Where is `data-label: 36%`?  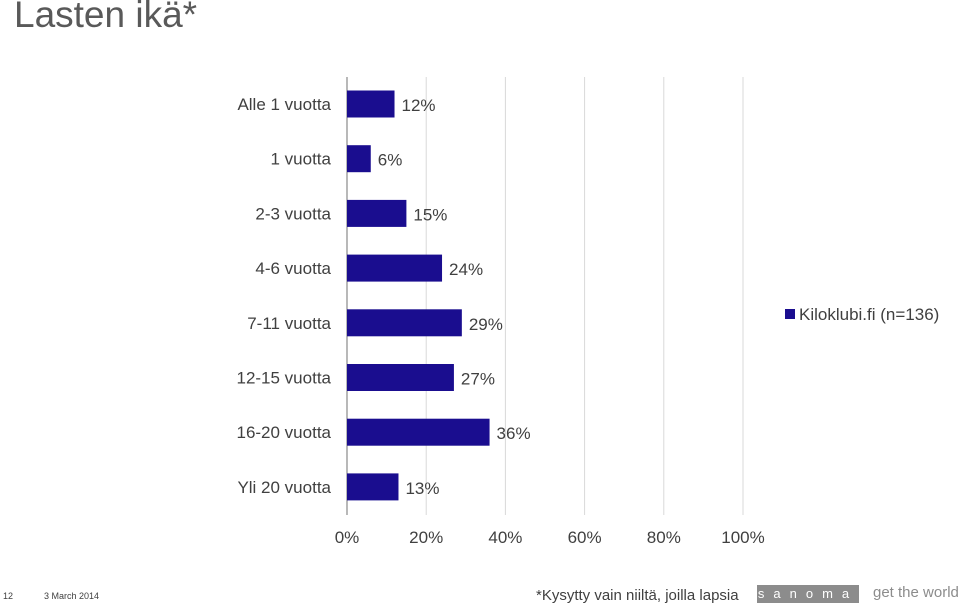 data-label: 36% is located at coordinates (514, 433).